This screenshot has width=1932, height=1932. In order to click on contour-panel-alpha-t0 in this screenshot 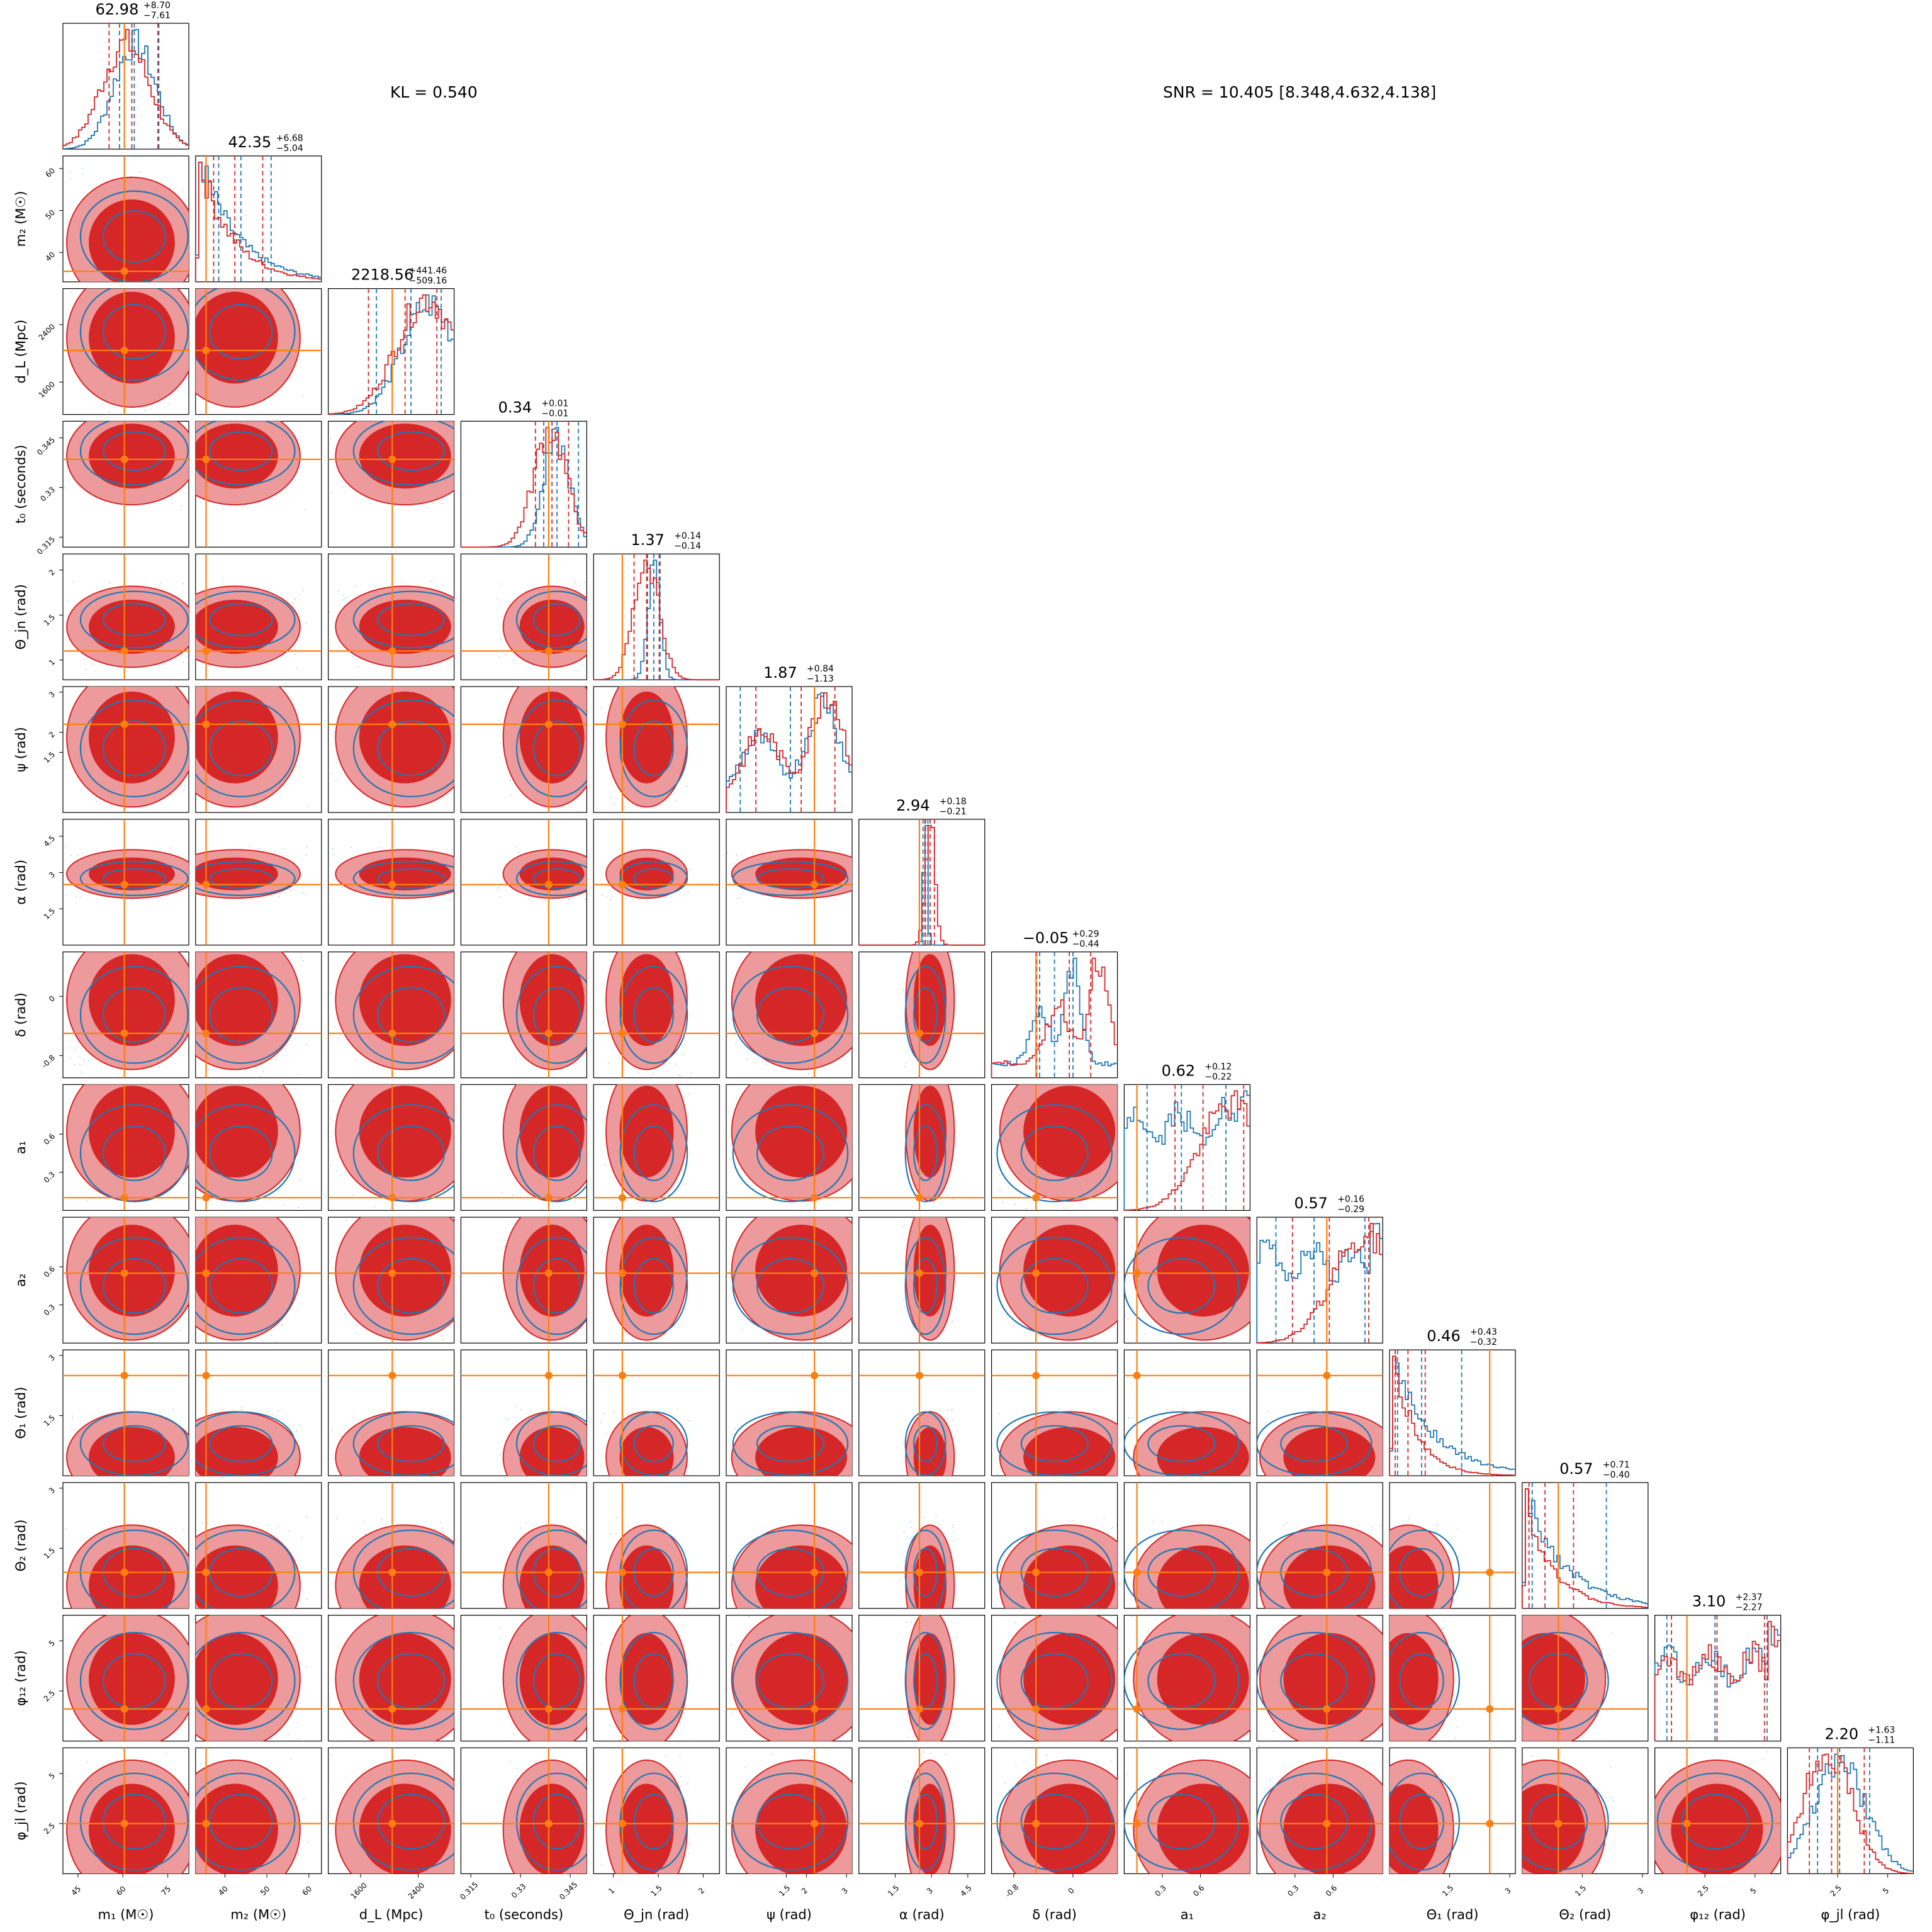, I will do `click(524, 882)`.